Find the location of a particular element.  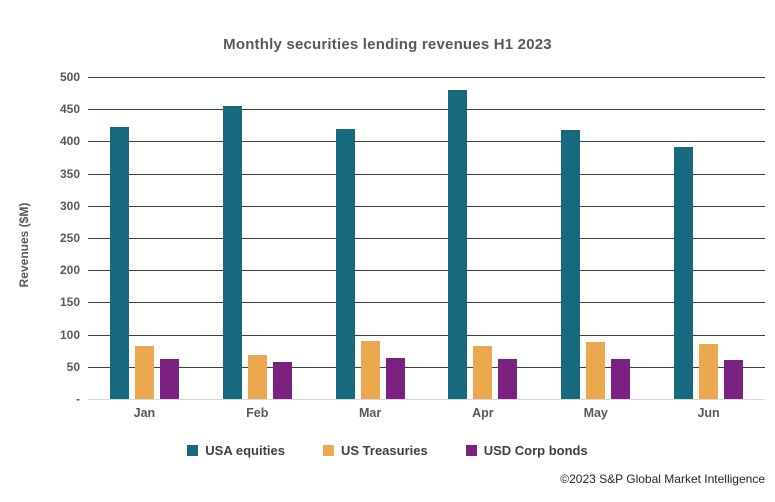

y-tick-label: 50 is located at coordinates (73, 367).